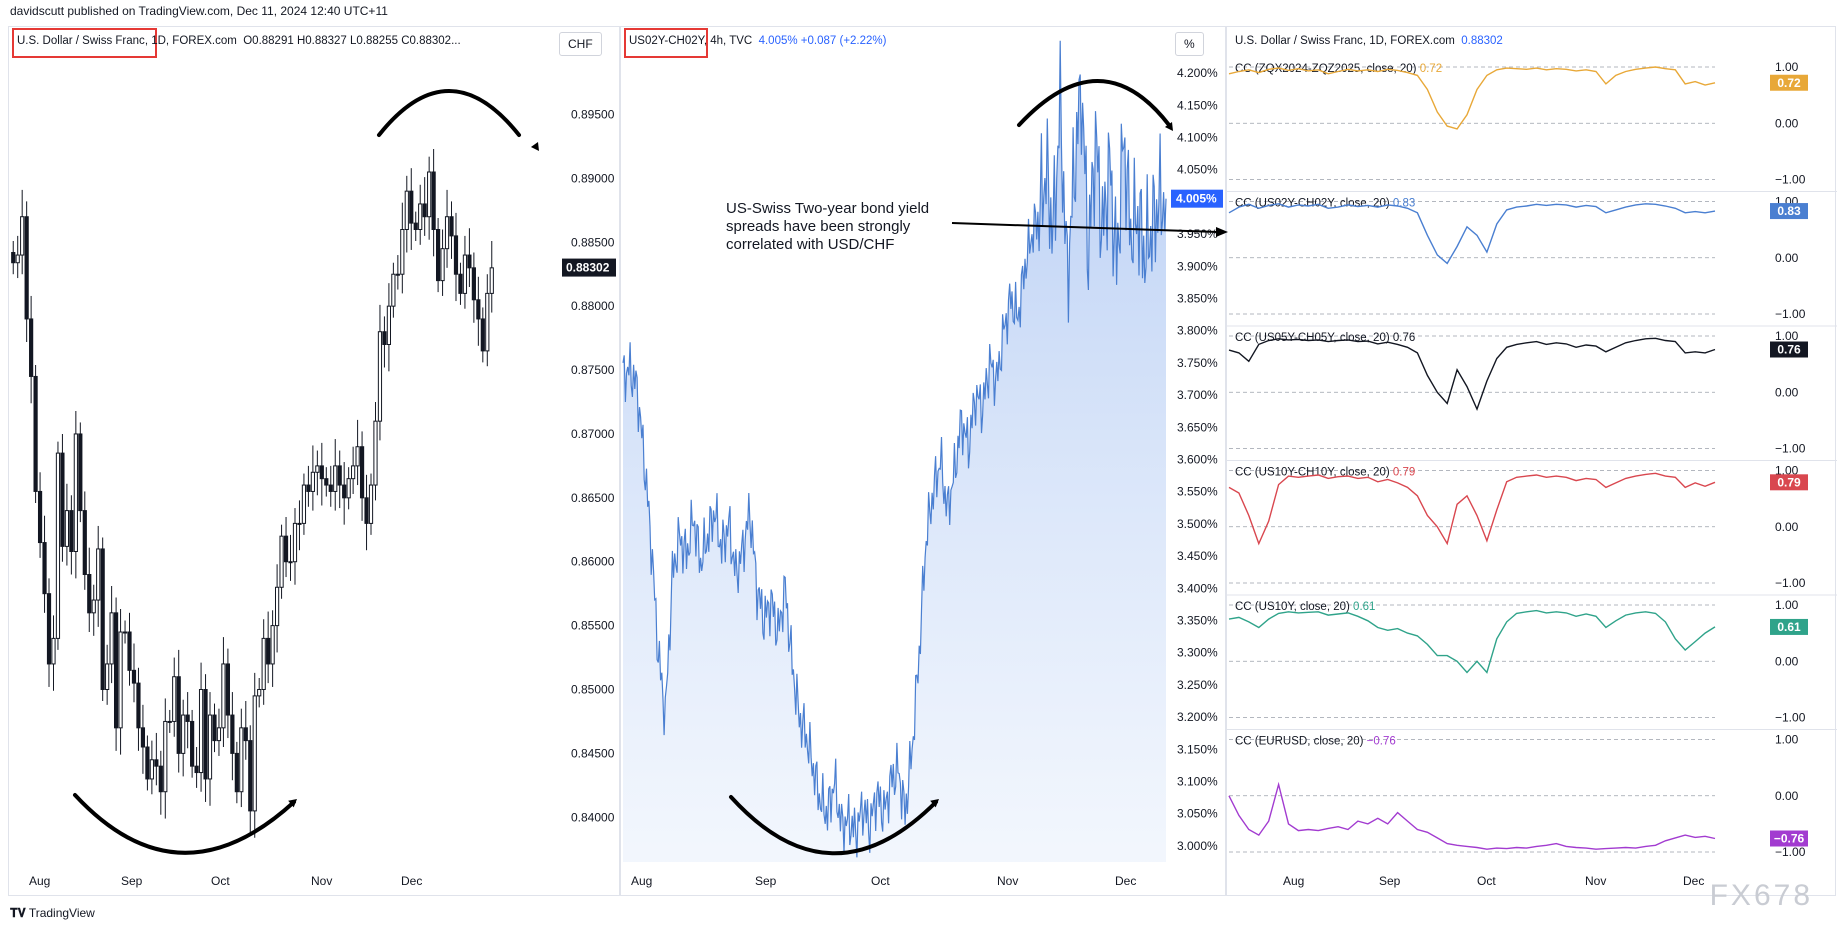 This screenshot has width=1841, height=931. What do you see at coordinates (81, 41) in the screenshot?
I see `symbol-name: U.S. Dollar / Swiss Franc` at bounding box center [81, 41].